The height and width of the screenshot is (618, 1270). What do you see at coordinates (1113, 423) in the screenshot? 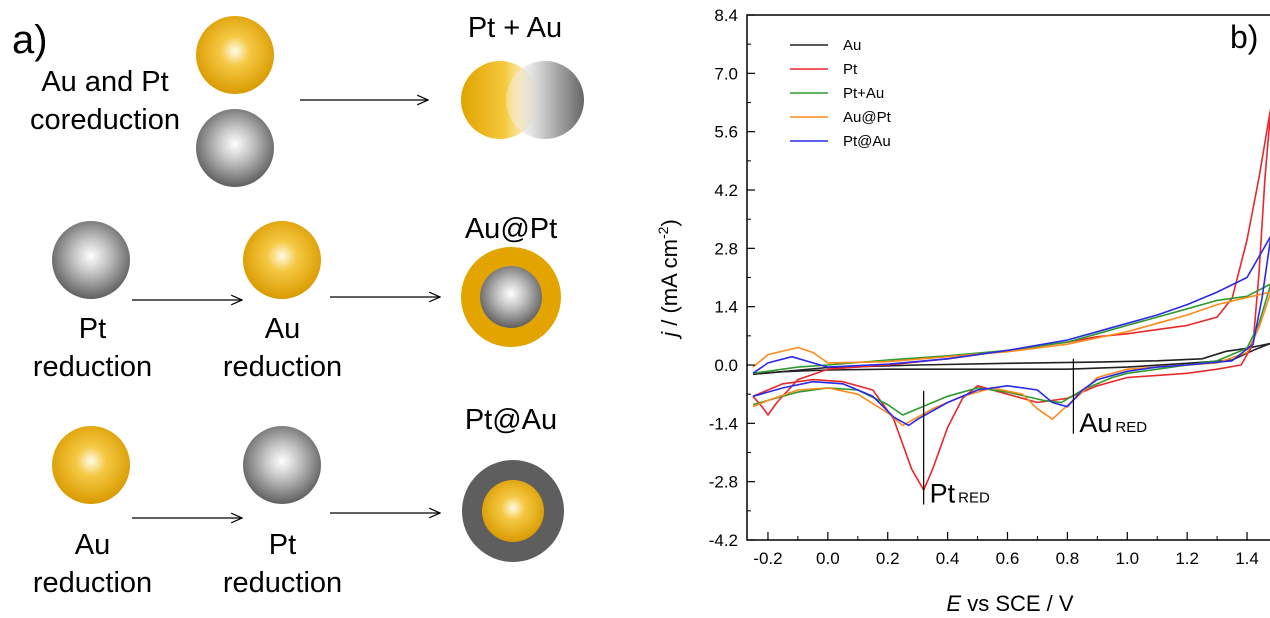
I see `annotation-label: Au RED` at bounding box center [1113, 423].